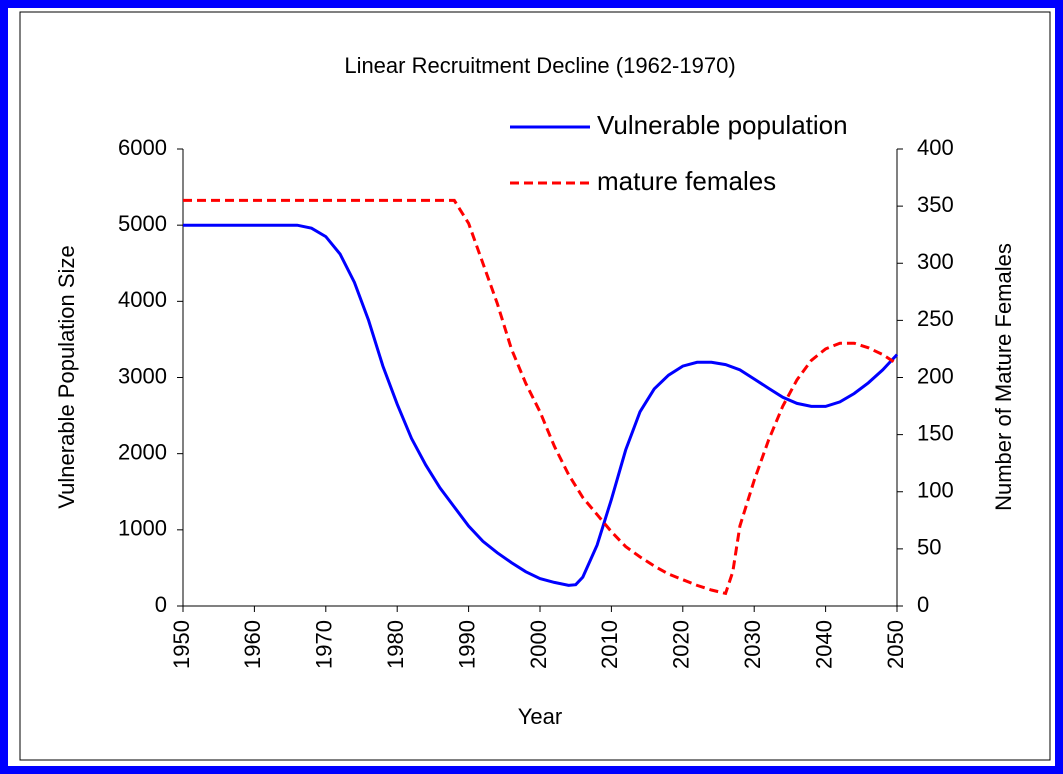 This screenshot has width=1063, height=774. I want to click on y2-axis-label: Number of Mature Females, so click(1003, 377).